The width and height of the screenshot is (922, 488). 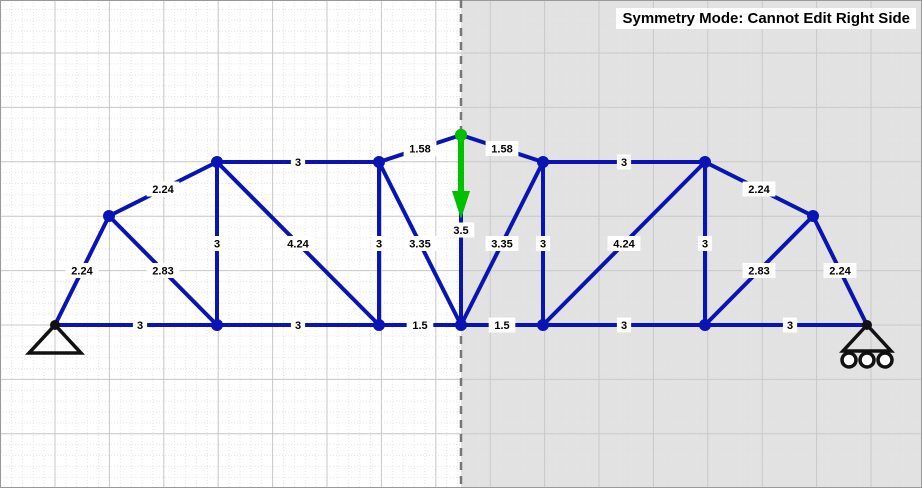 I want to click on symmetry-mode-banner: Symmetry Mode: Cannot Edit Right Side, so click(x=766, y=18).